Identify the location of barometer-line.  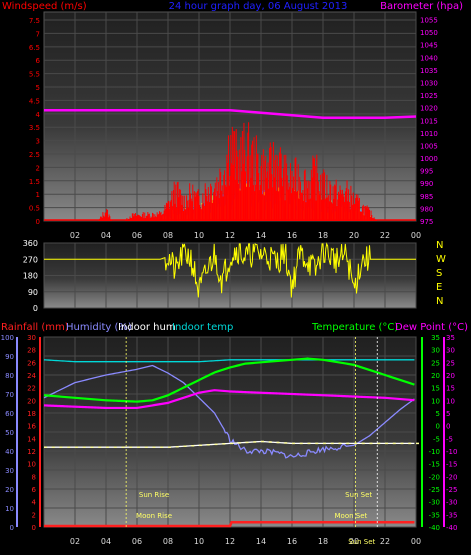
(230, 114).